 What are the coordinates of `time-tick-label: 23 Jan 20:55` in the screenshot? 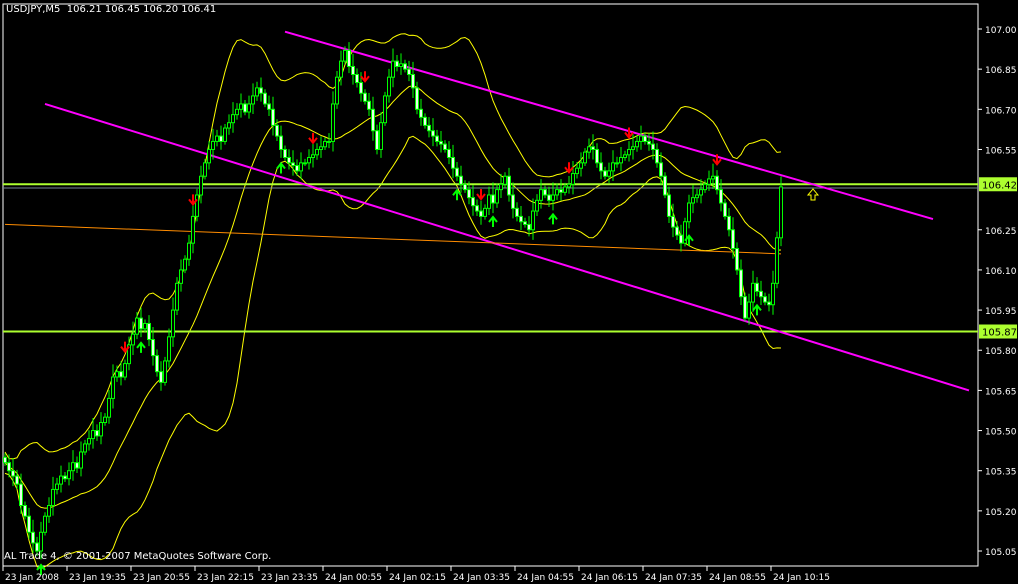 It's located at (161, 578).